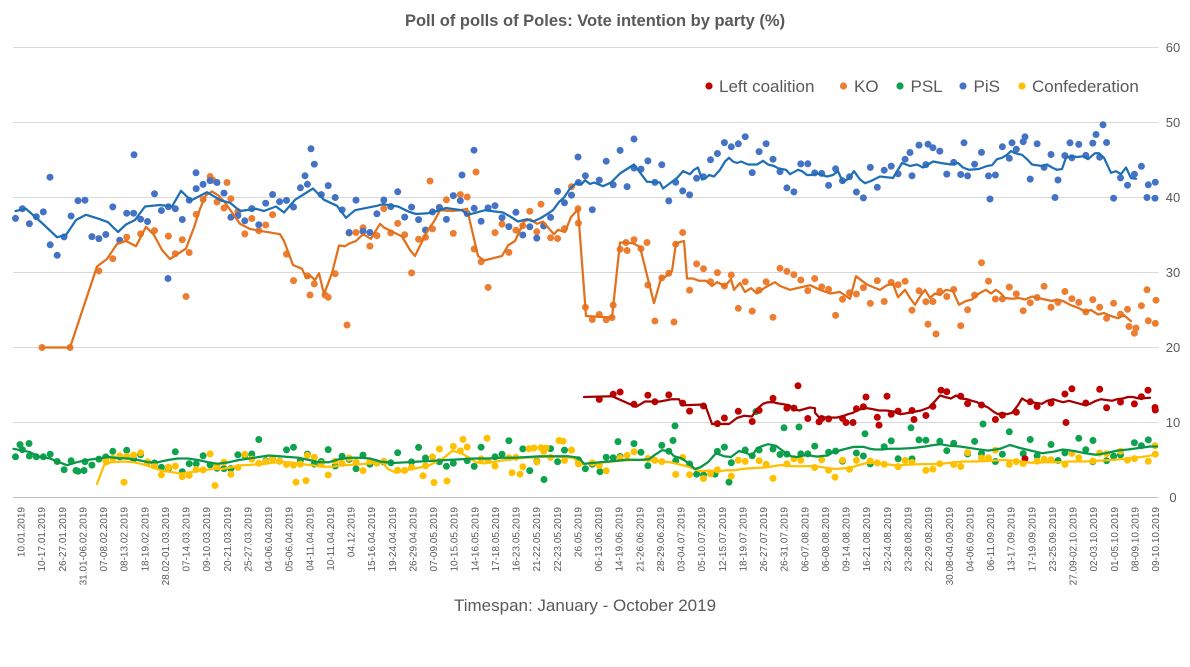 This screenshot has height=667, width=1190. I want to click on svg-text: 28-29.06.2019, so click(661, 539).